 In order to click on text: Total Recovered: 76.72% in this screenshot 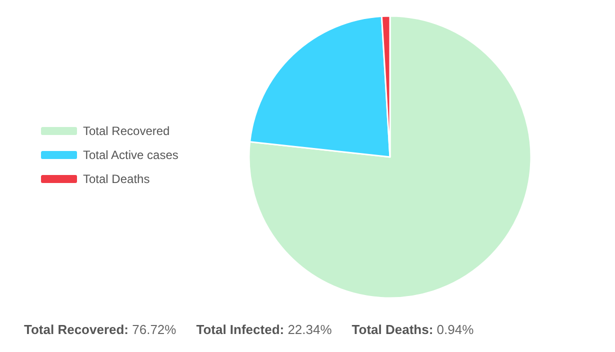, I will do `click(100, 329)`.